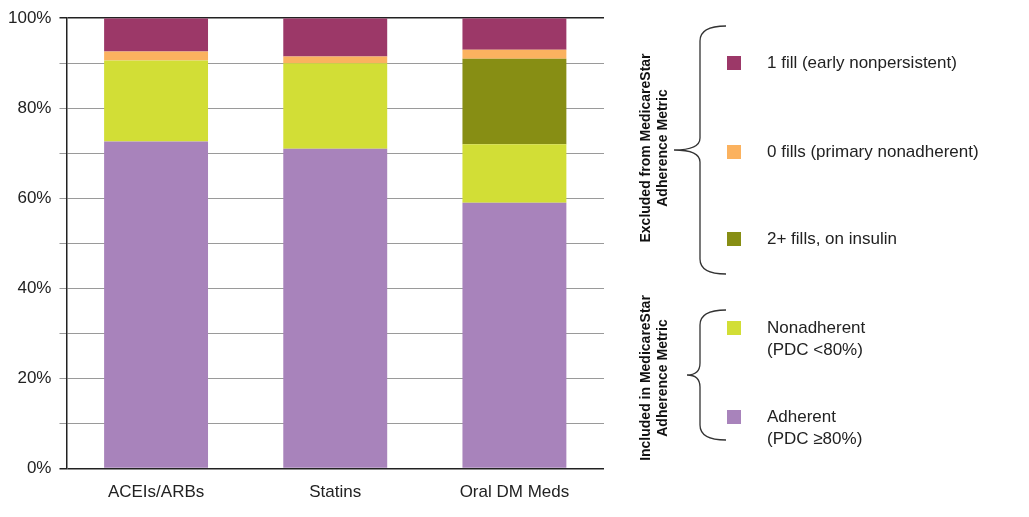 Image resolution: width=1029 pixels, height=517 pixels. I want to click on text: Included in MedicareStar Adherence Metric, so click(654, 378).